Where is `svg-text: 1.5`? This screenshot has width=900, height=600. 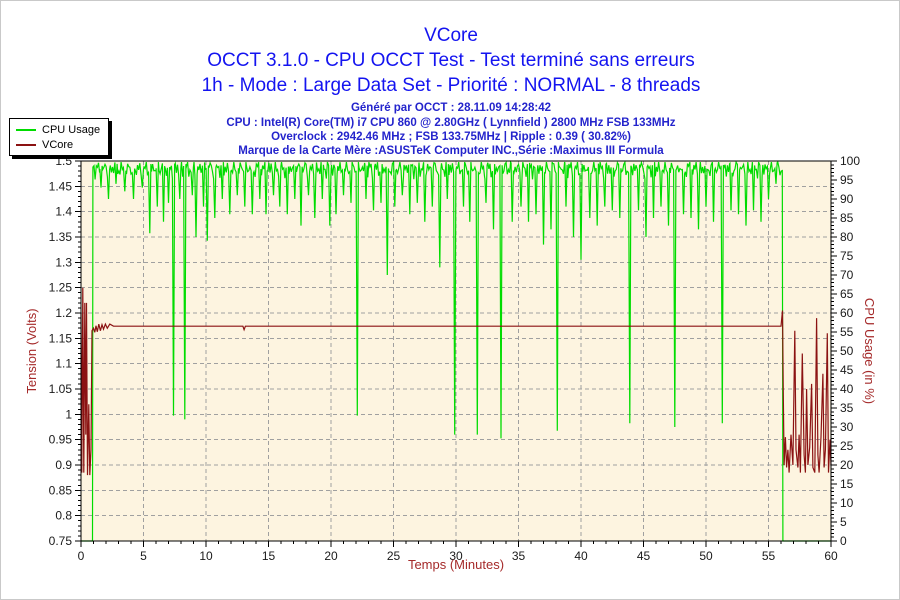
svg-text: 1.5 is located at coordinates (63, 161).